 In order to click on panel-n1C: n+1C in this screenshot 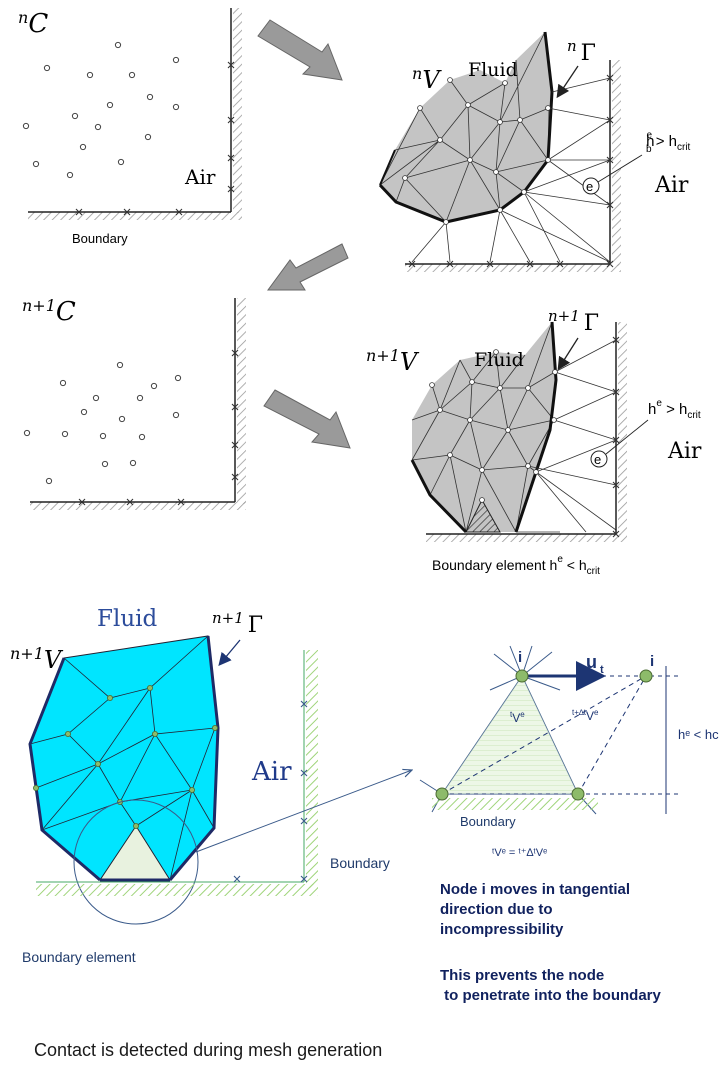, I will do `click(134, 403)`.